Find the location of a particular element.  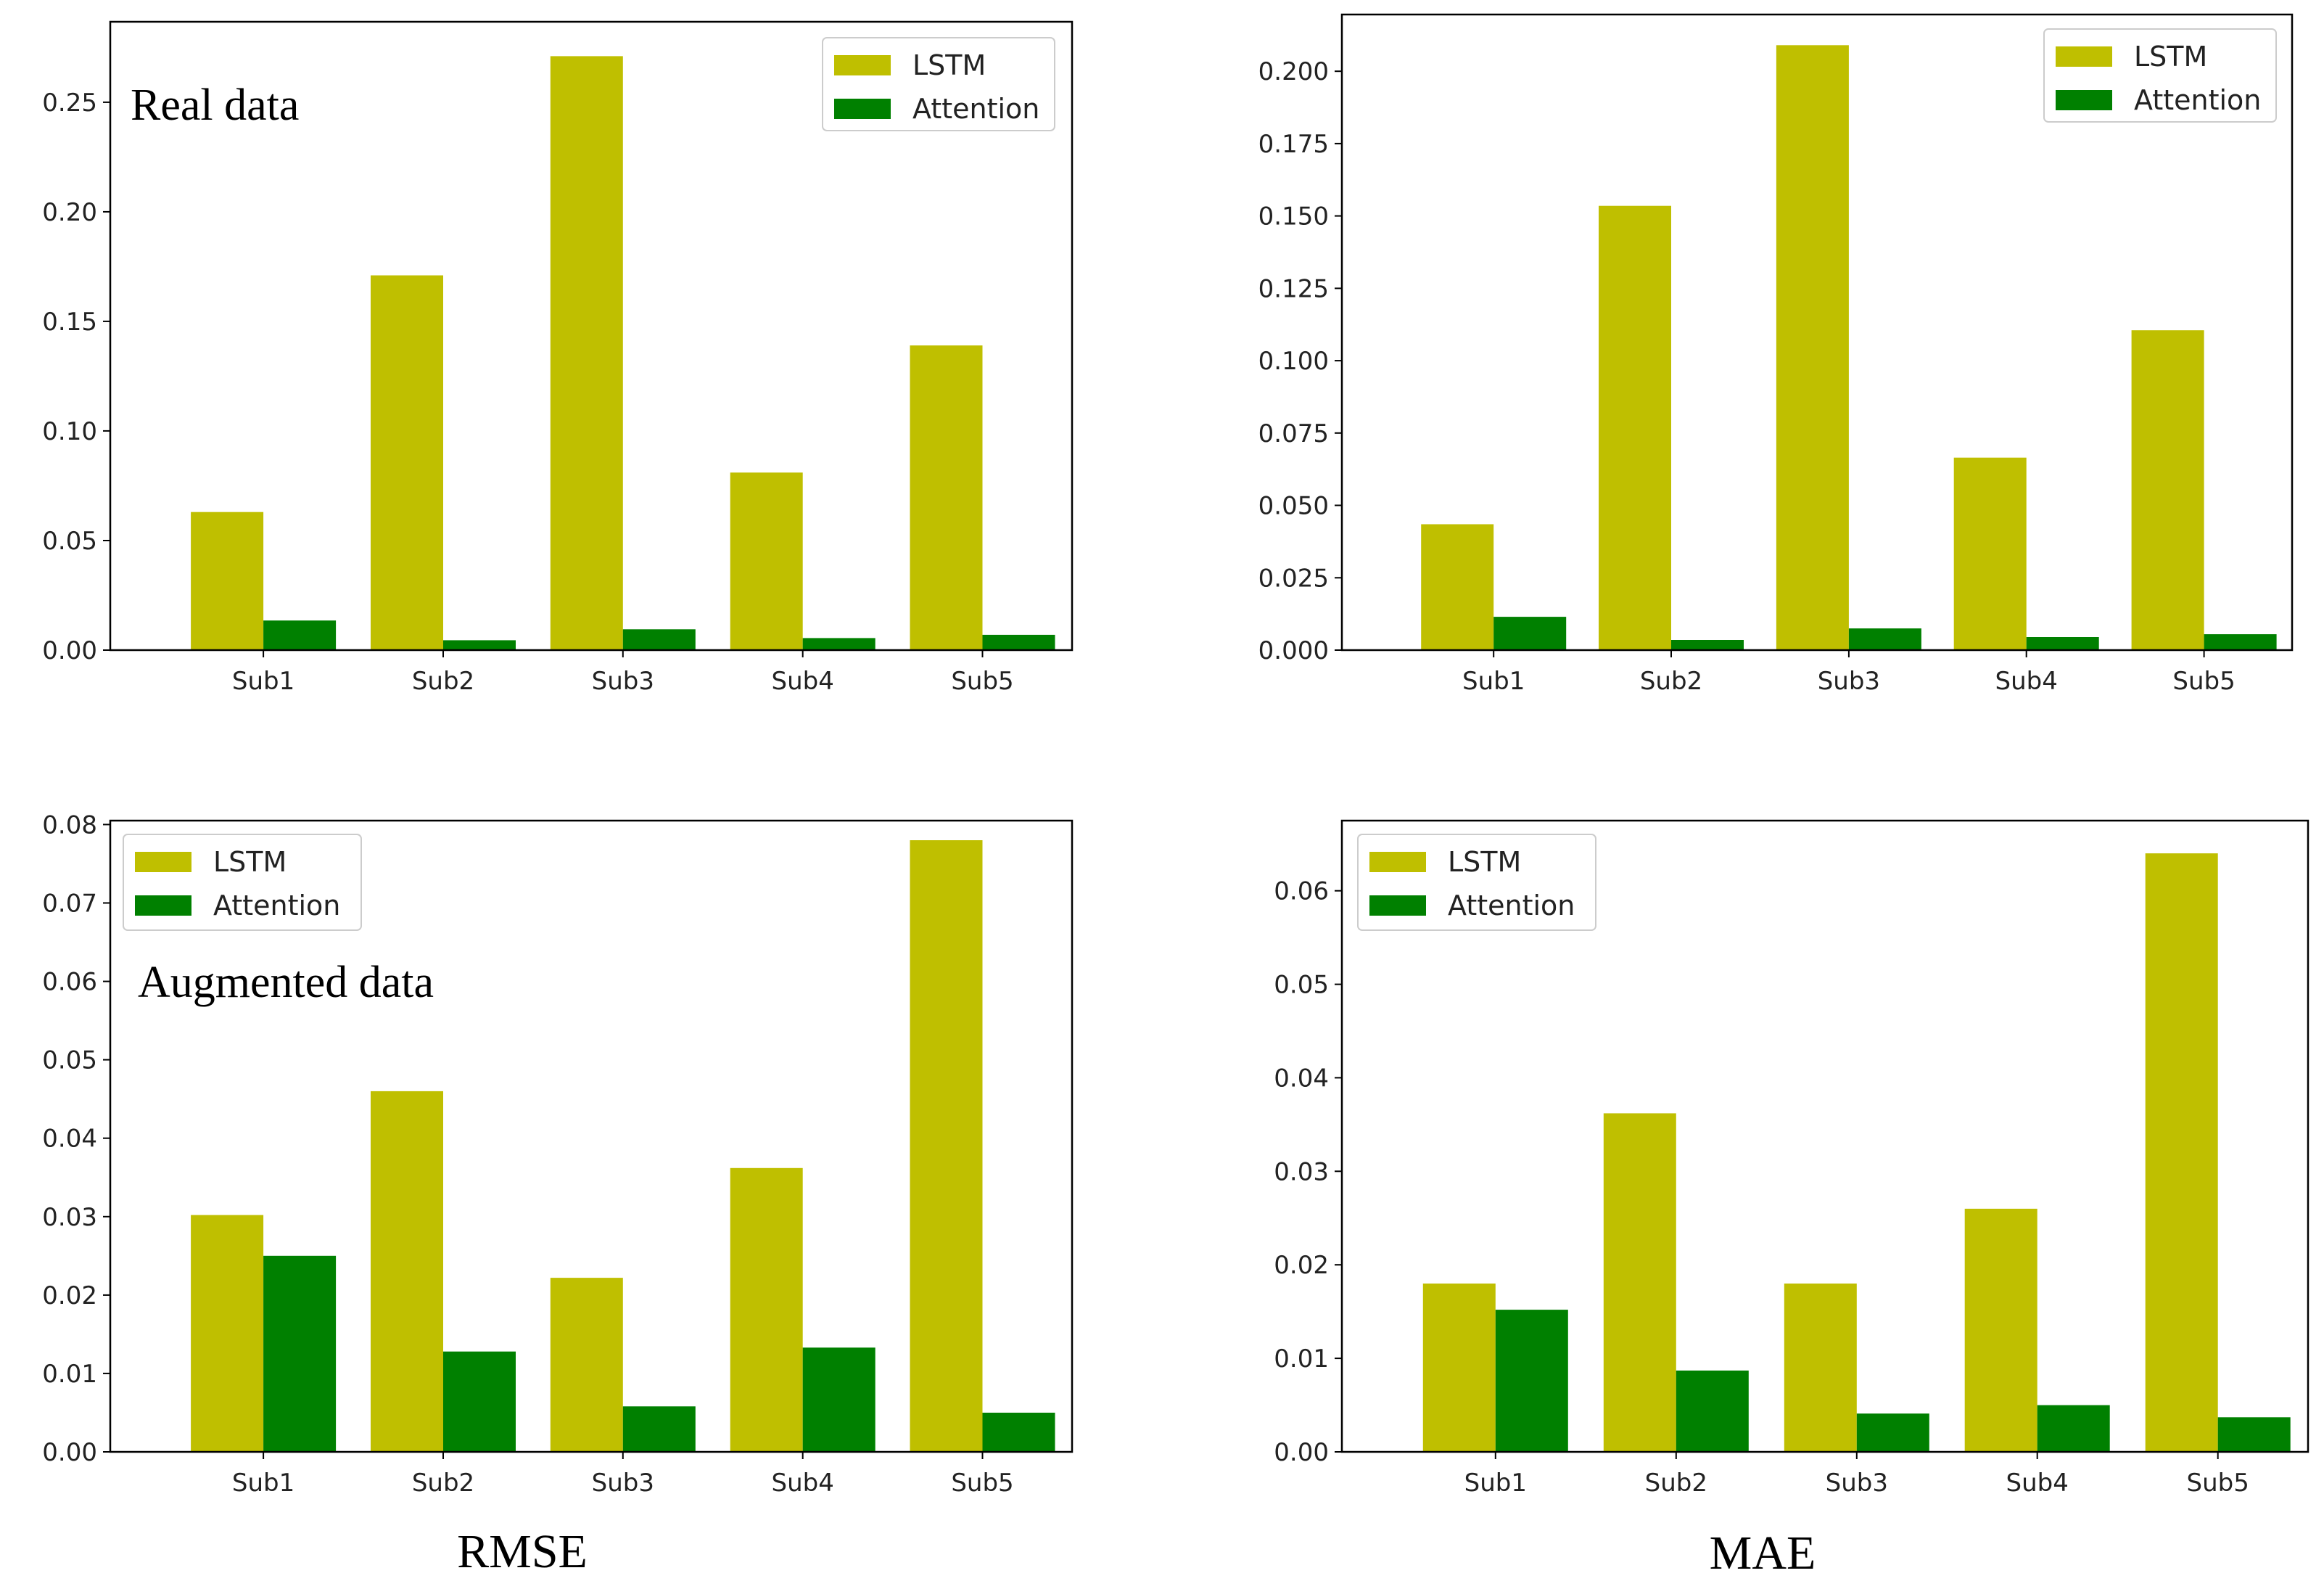

y-tick-label: 0.02 is located at coordinates (69, 1295).